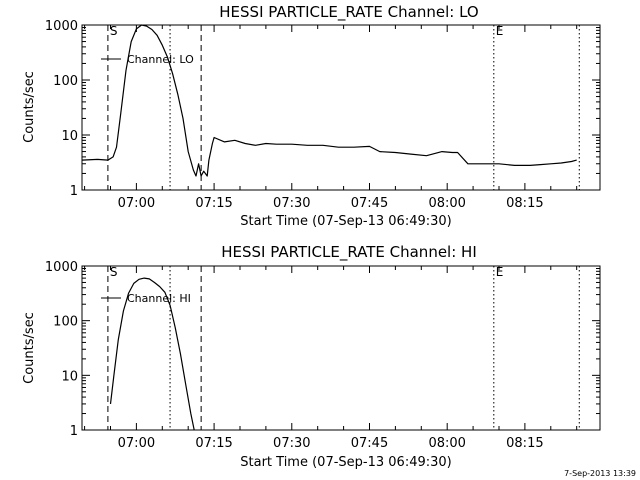 Image resolution: width=640 pixels, height=480 pixels. What do you see at coordinates (524, 443) in the screenshot?
I see `x-tick-label-hi: 08:15` at bounding box center [524, 443].